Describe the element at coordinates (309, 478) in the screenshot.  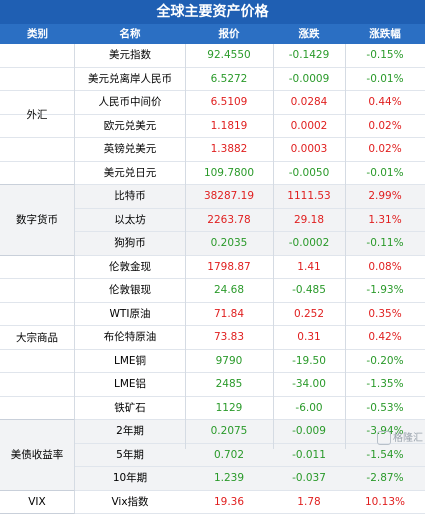
I see `asset-change: -0.037` at that location.